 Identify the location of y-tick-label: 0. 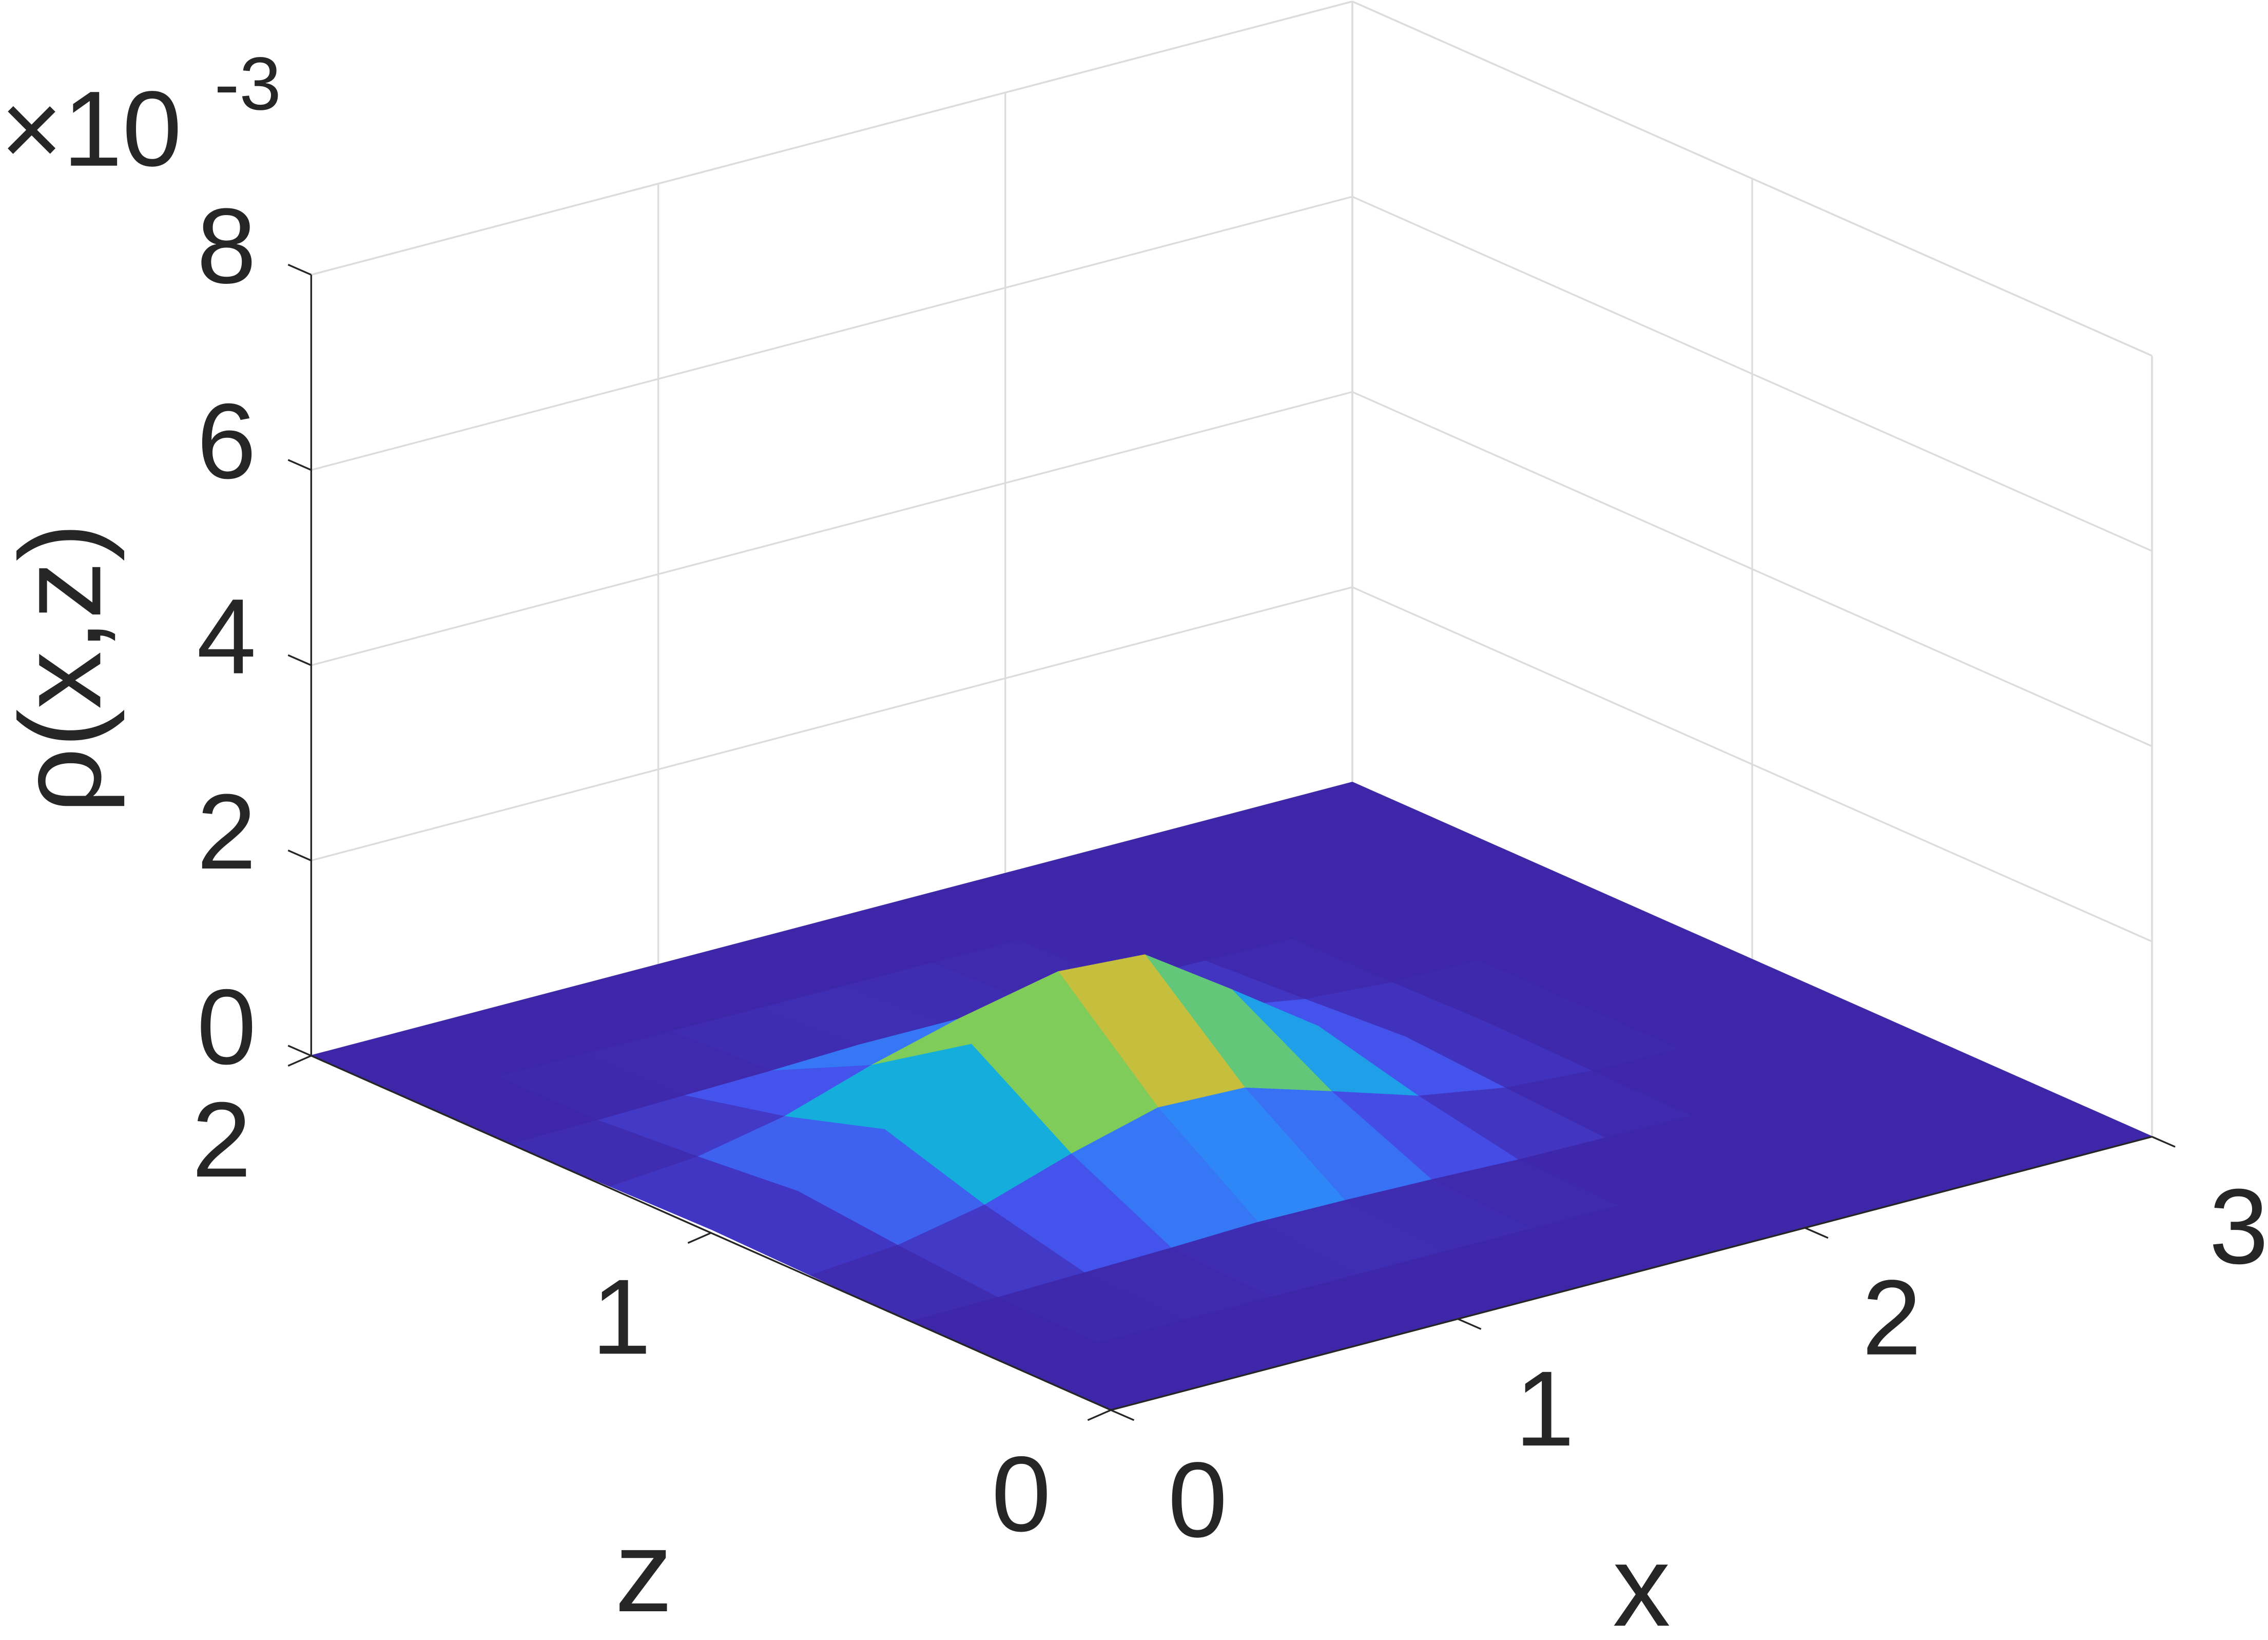
(1021, 1494).